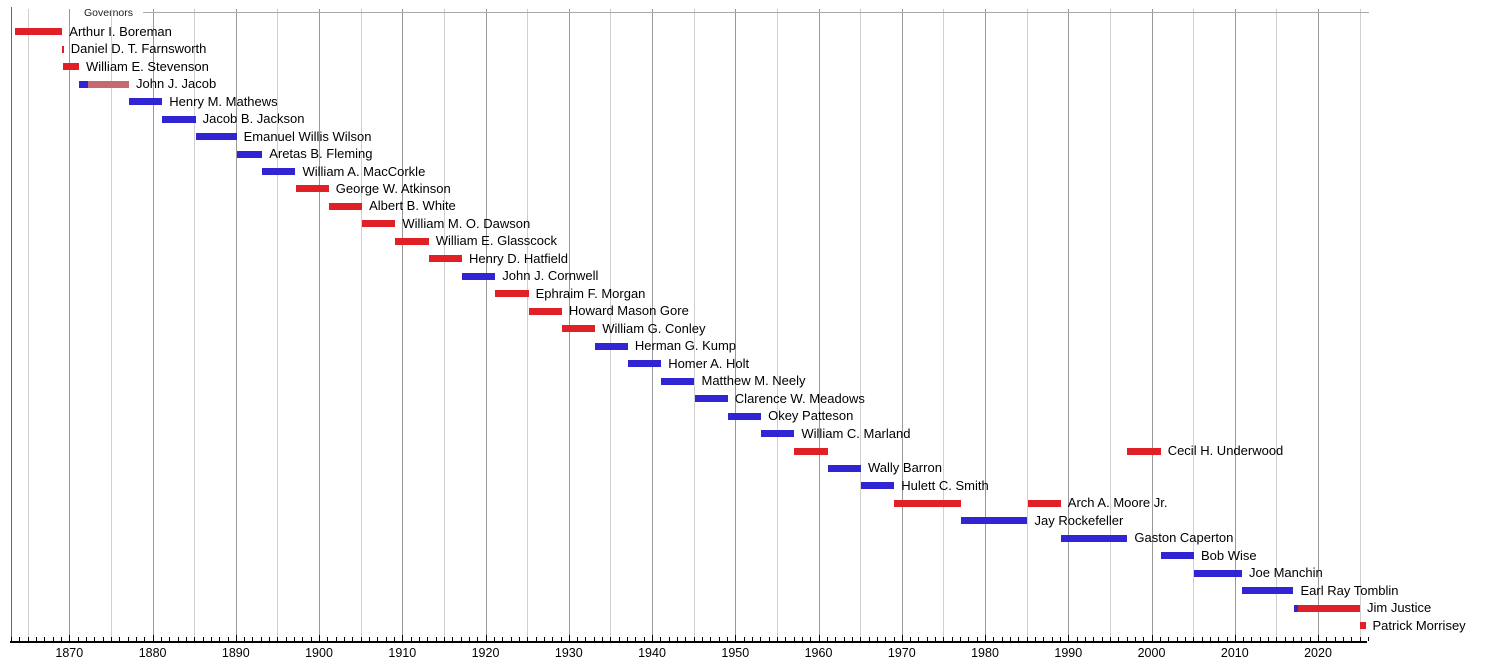 The width and height of the screenshot is (1500, 660). I want to click on gridline-1915, so click(444, 325).